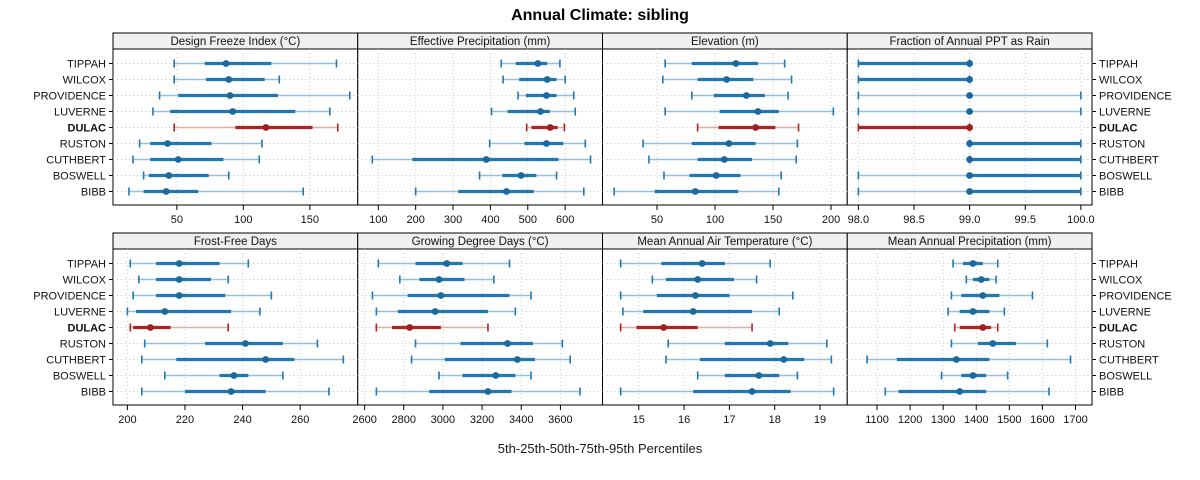 This screenshot has height=480, width=1200. I want to click on row-label-left-cuthbert: CUTHBERT, so click(76, 361).